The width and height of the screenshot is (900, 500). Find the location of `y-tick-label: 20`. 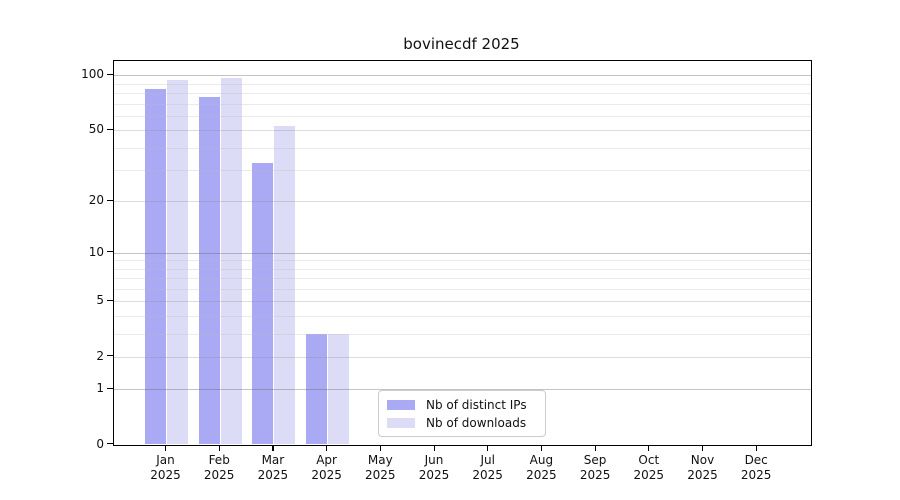

y-tick-label: 20 is located at coordinates (96, 200).